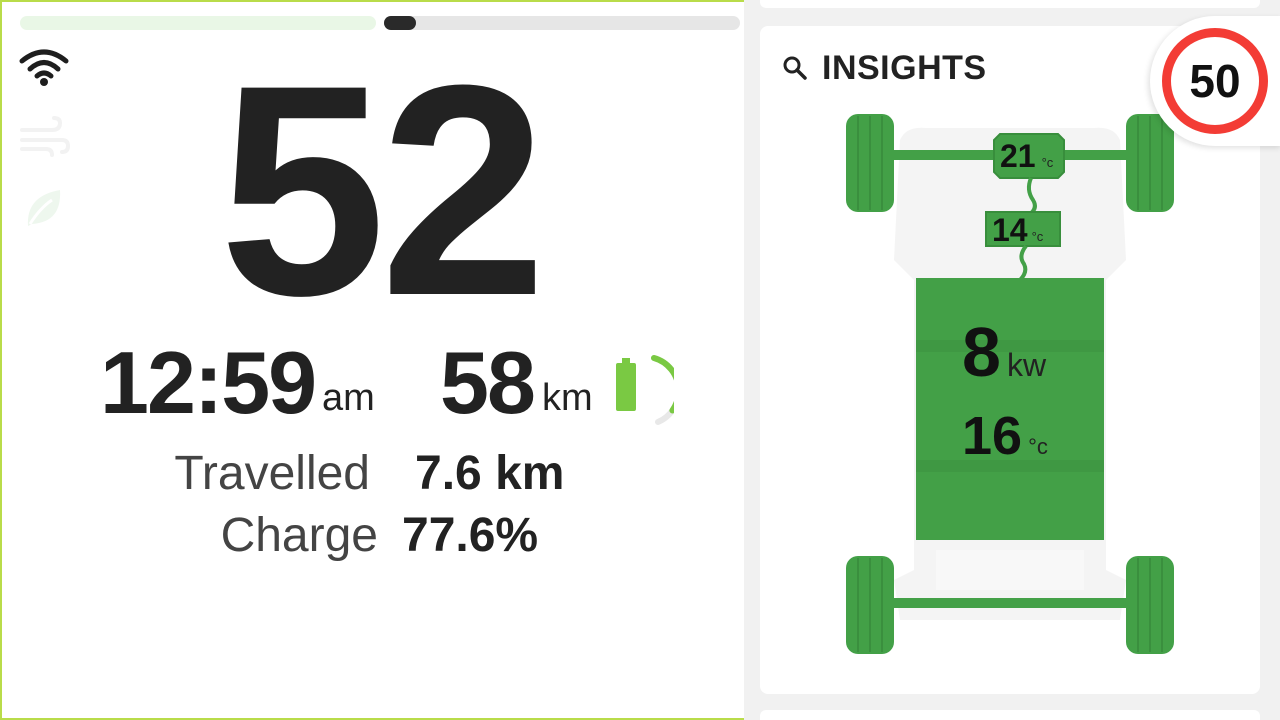 This screenshot has height=720, width=1280. I want to click on speed-limit-ring: 50, so click(1215, 81).